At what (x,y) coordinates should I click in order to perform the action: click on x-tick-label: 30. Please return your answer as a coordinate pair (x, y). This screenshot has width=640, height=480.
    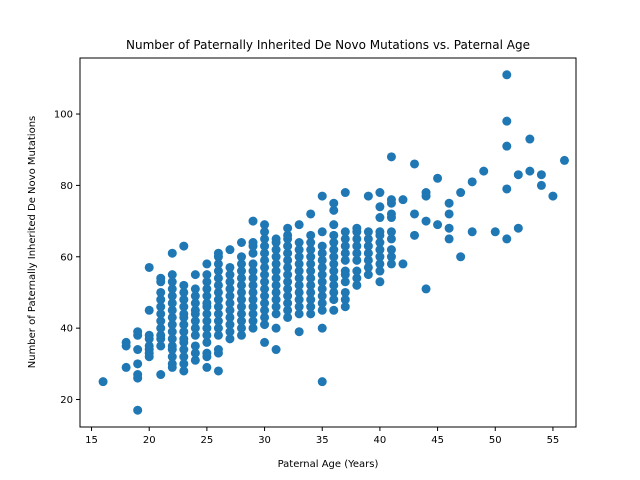
    Looking at the image, I should click on (264, 440).